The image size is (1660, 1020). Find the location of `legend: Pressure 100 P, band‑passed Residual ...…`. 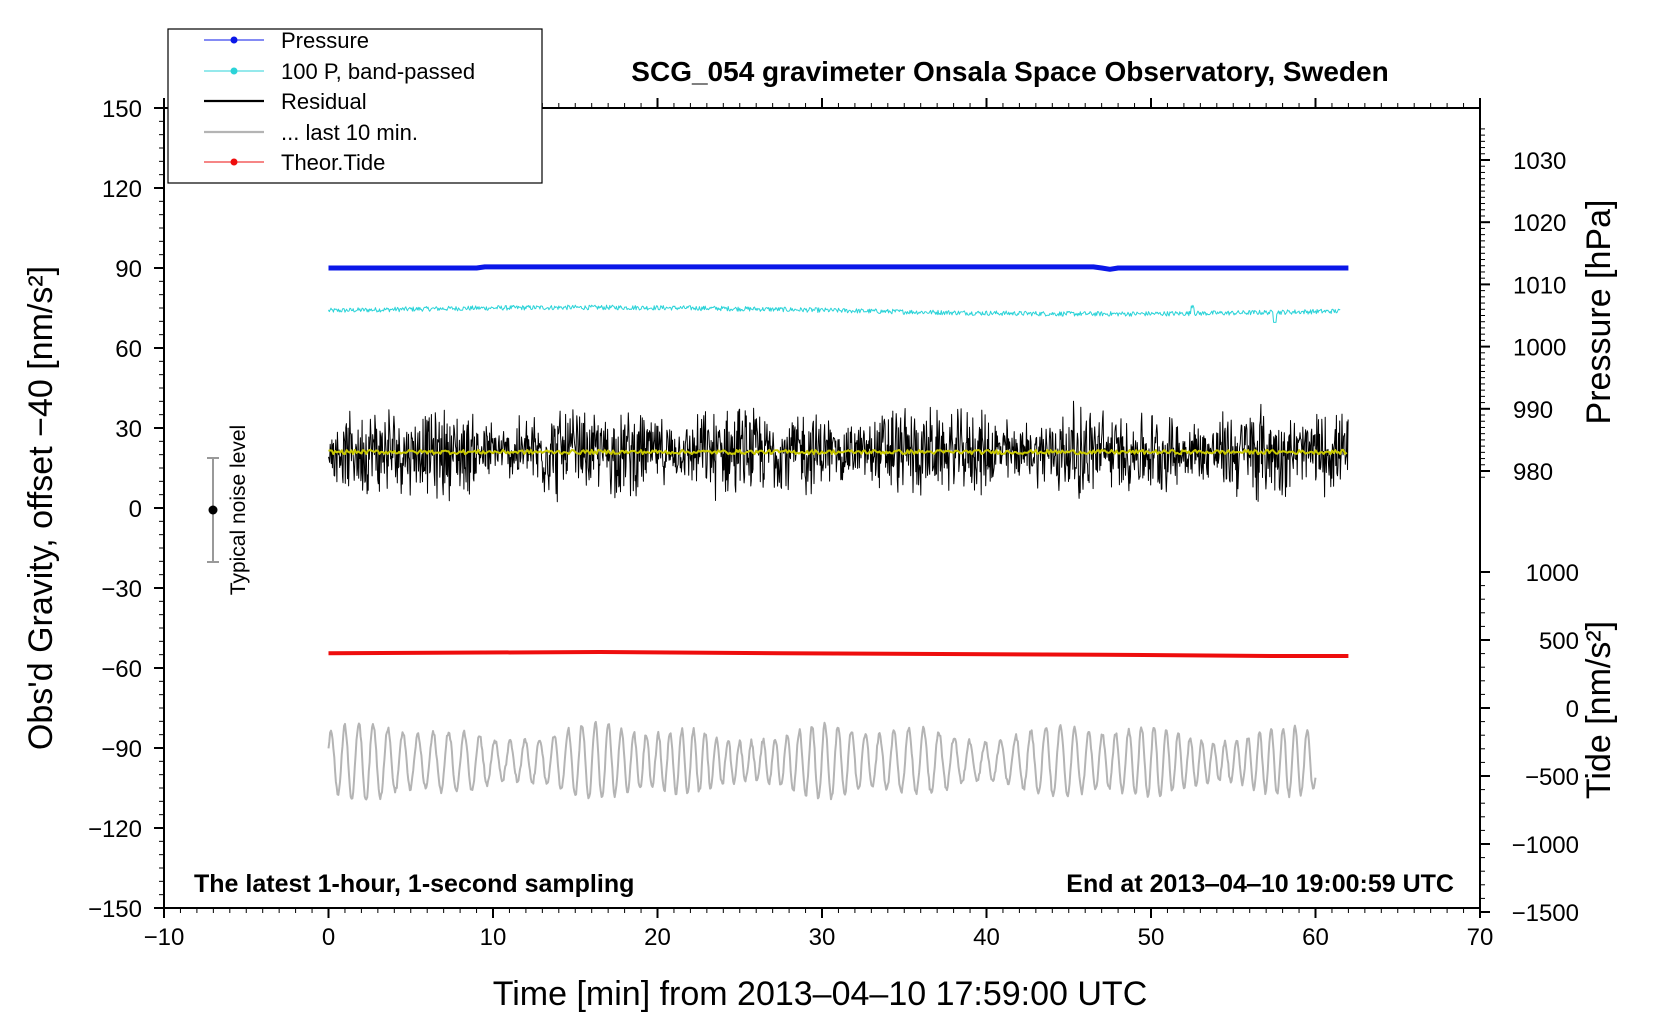

legend: Pressure 100 P, band‑passed Residual ...… is located at coordinates (355, 106).